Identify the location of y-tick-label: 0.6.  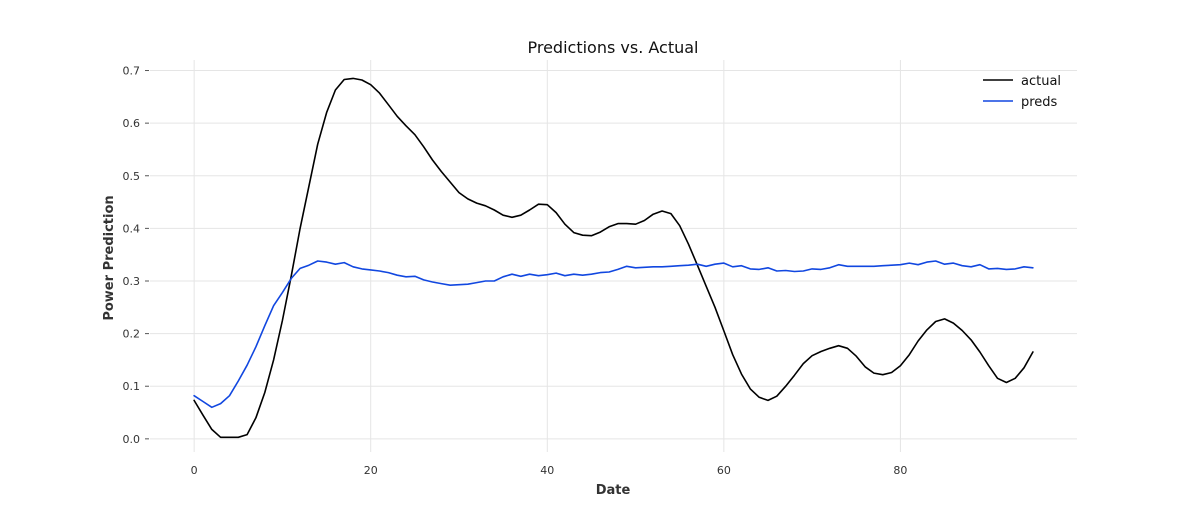
(132, 123).